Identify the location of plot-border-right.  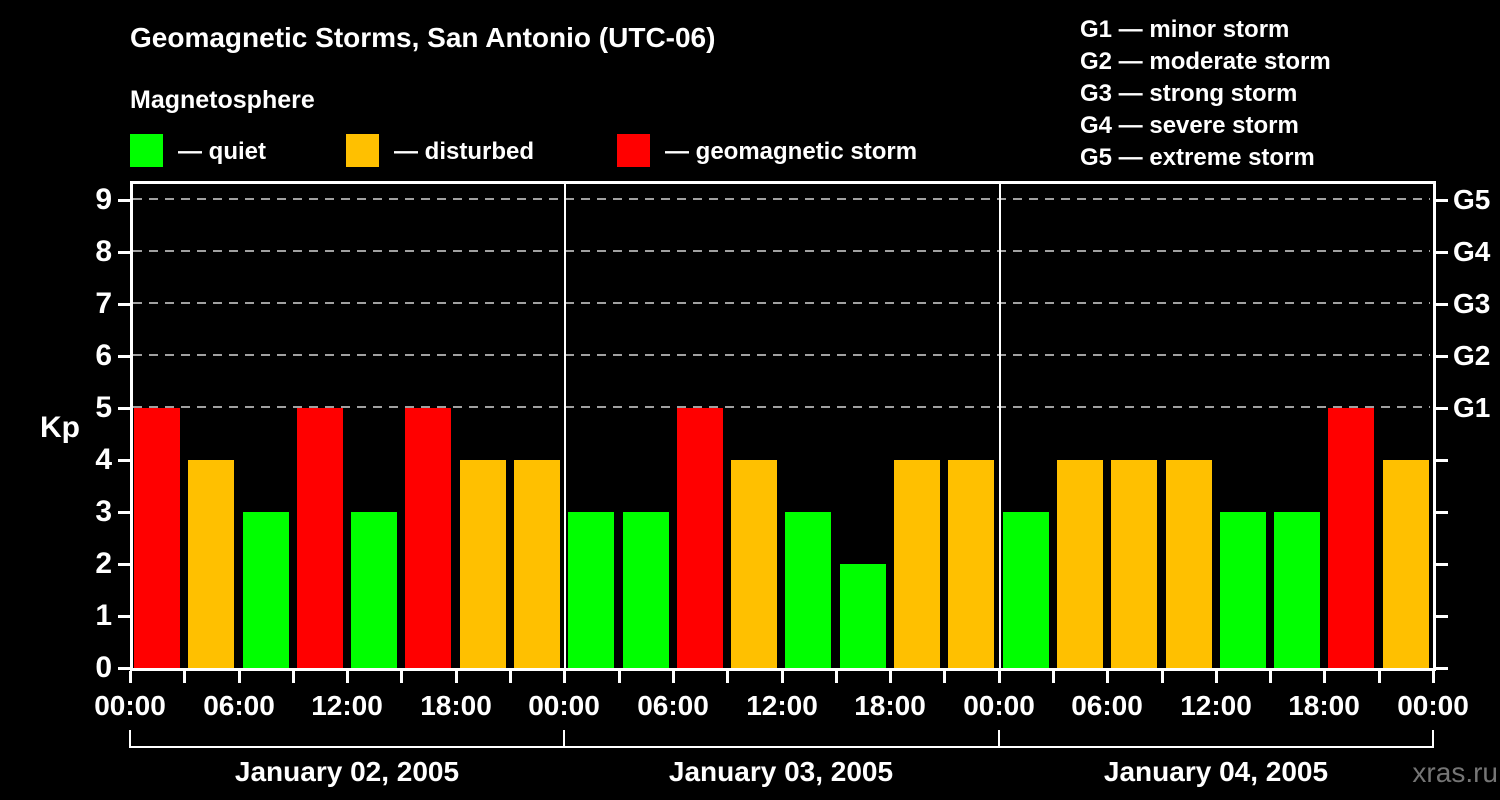
(1434, 426).